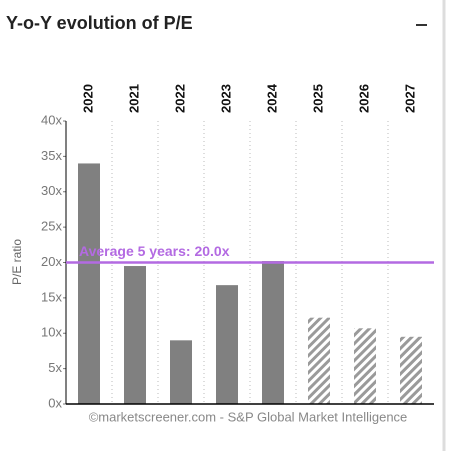  What do you see at coordinates (51, 261) in the screenshot?
I see `y-tick-label: 20x` at bounding box center [51, 261].